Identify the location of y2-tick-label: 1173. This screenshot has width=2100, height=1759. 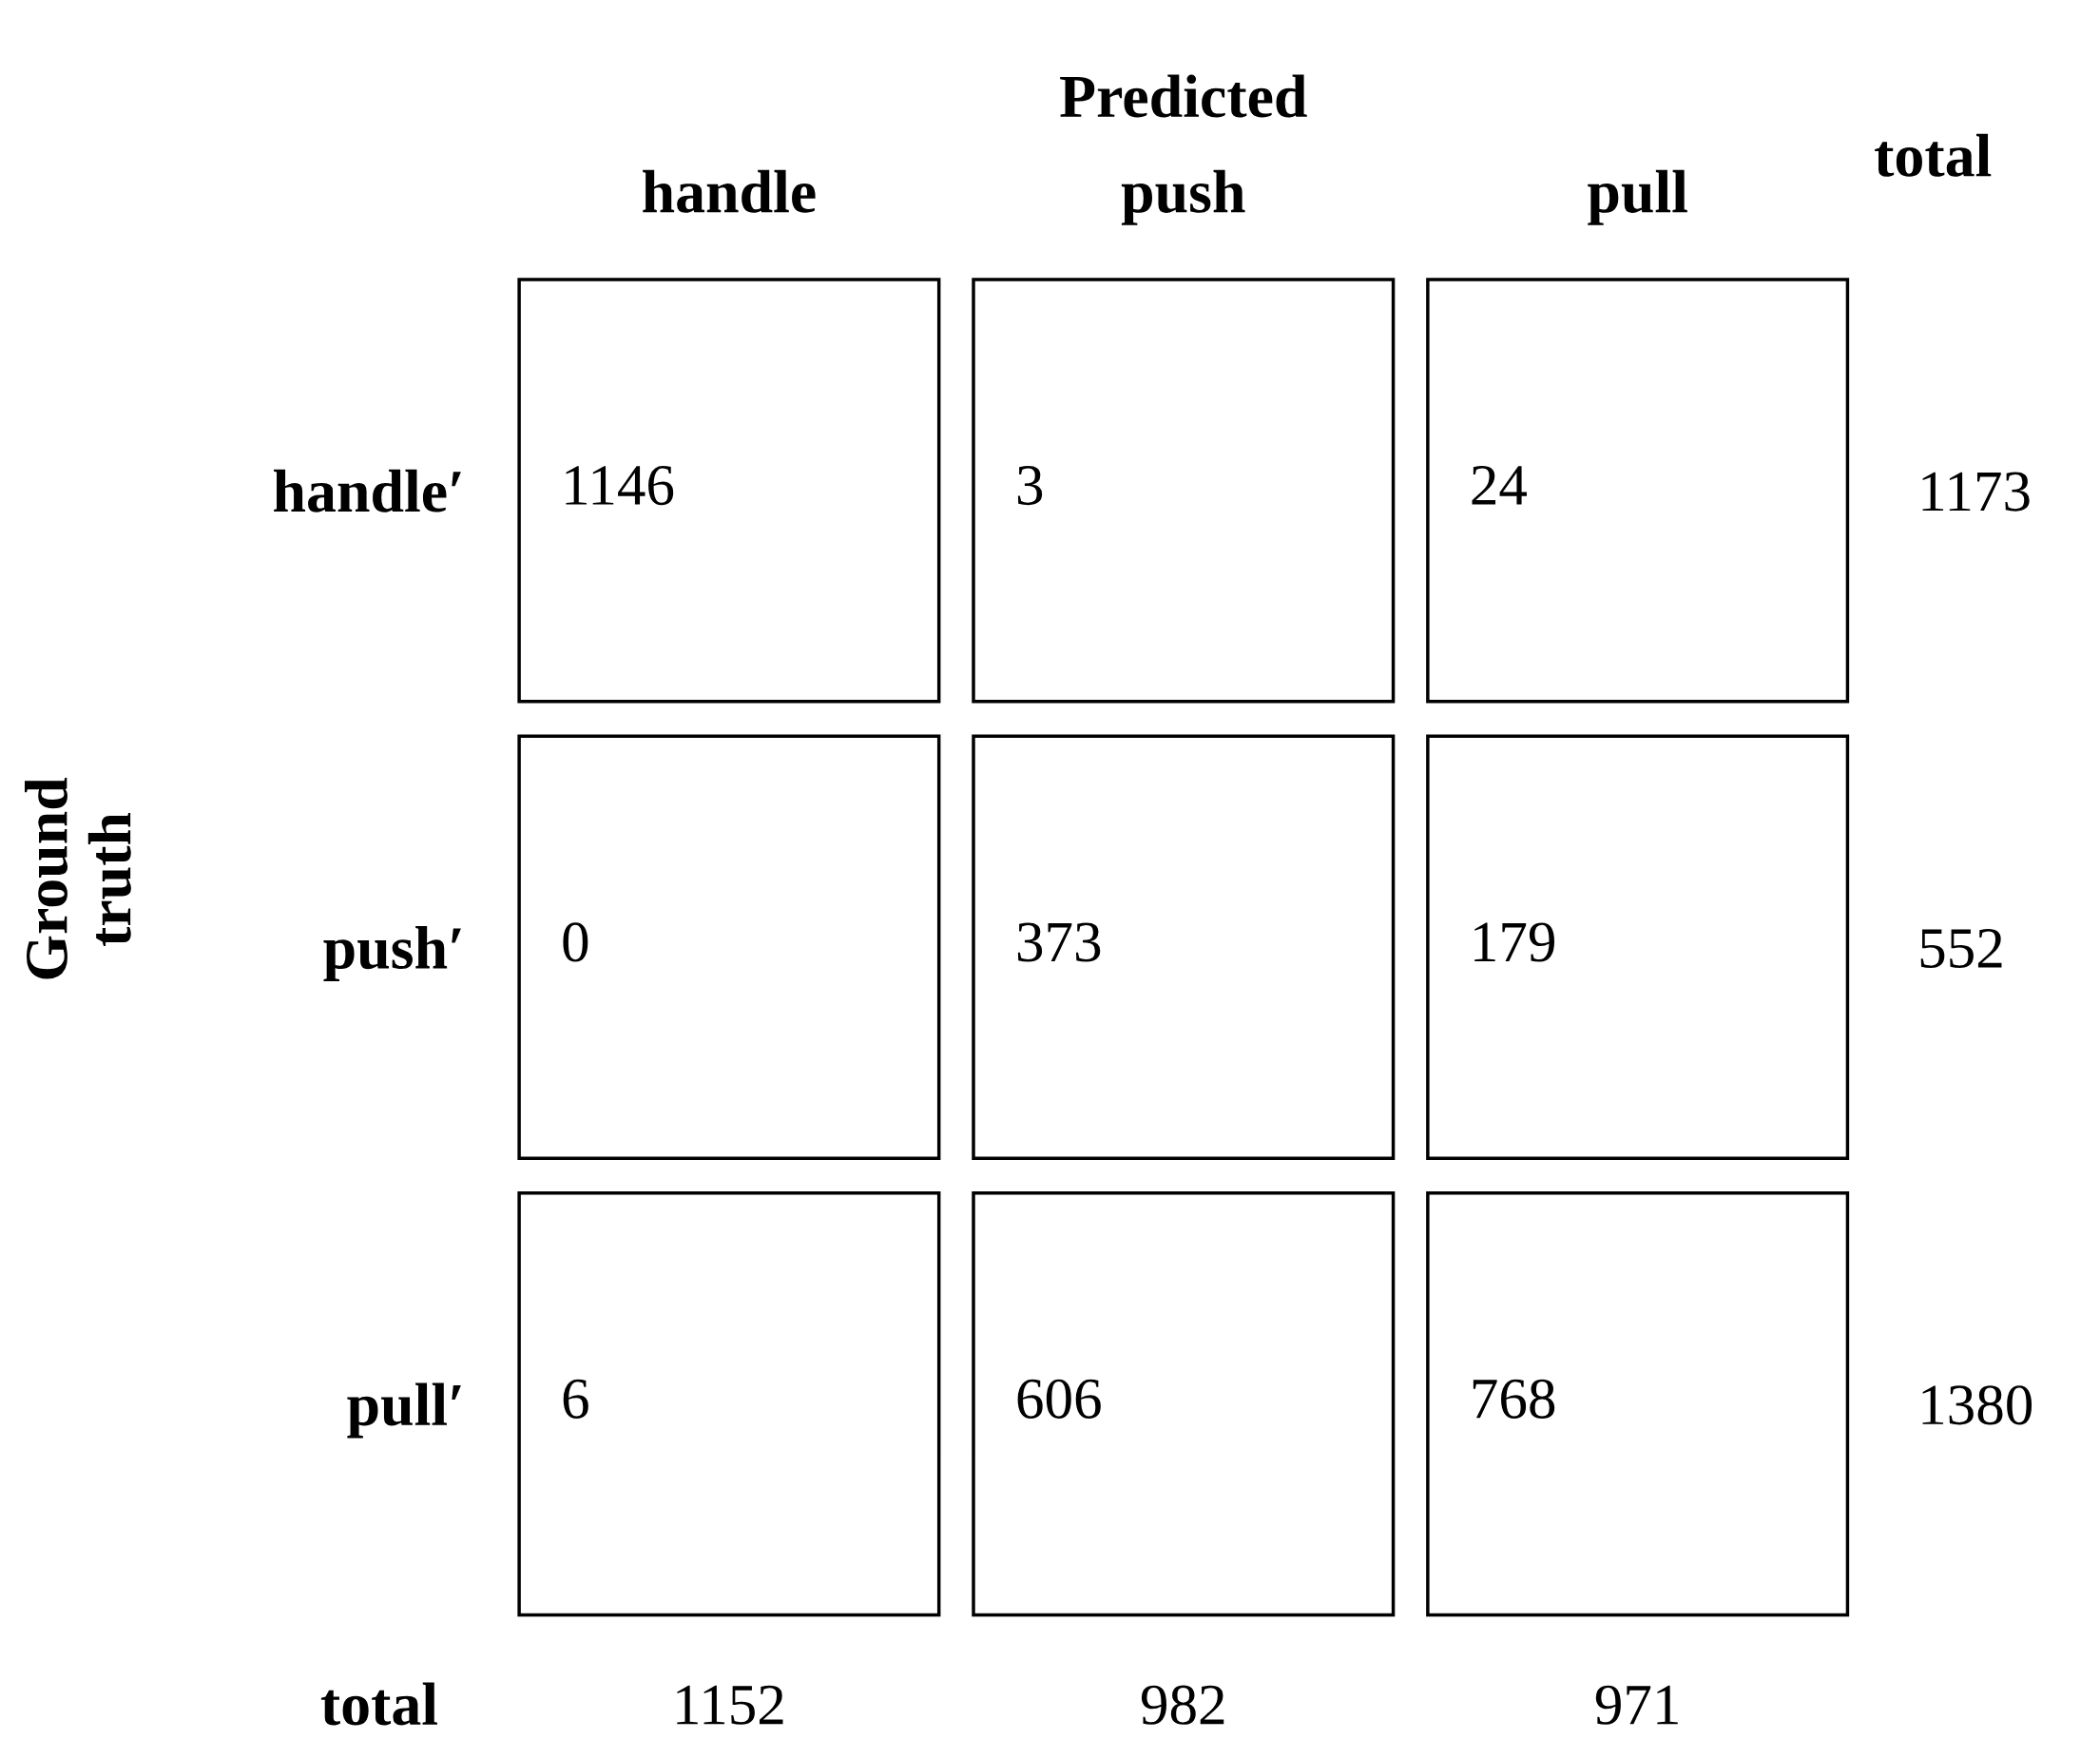
(1976, 492).